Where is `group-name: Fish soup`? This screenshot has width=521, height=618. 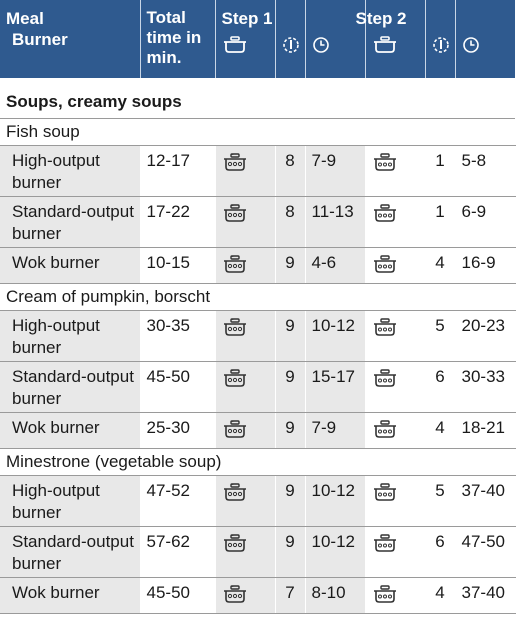
group-name: Fish soup is located at coordinates (257, 132).